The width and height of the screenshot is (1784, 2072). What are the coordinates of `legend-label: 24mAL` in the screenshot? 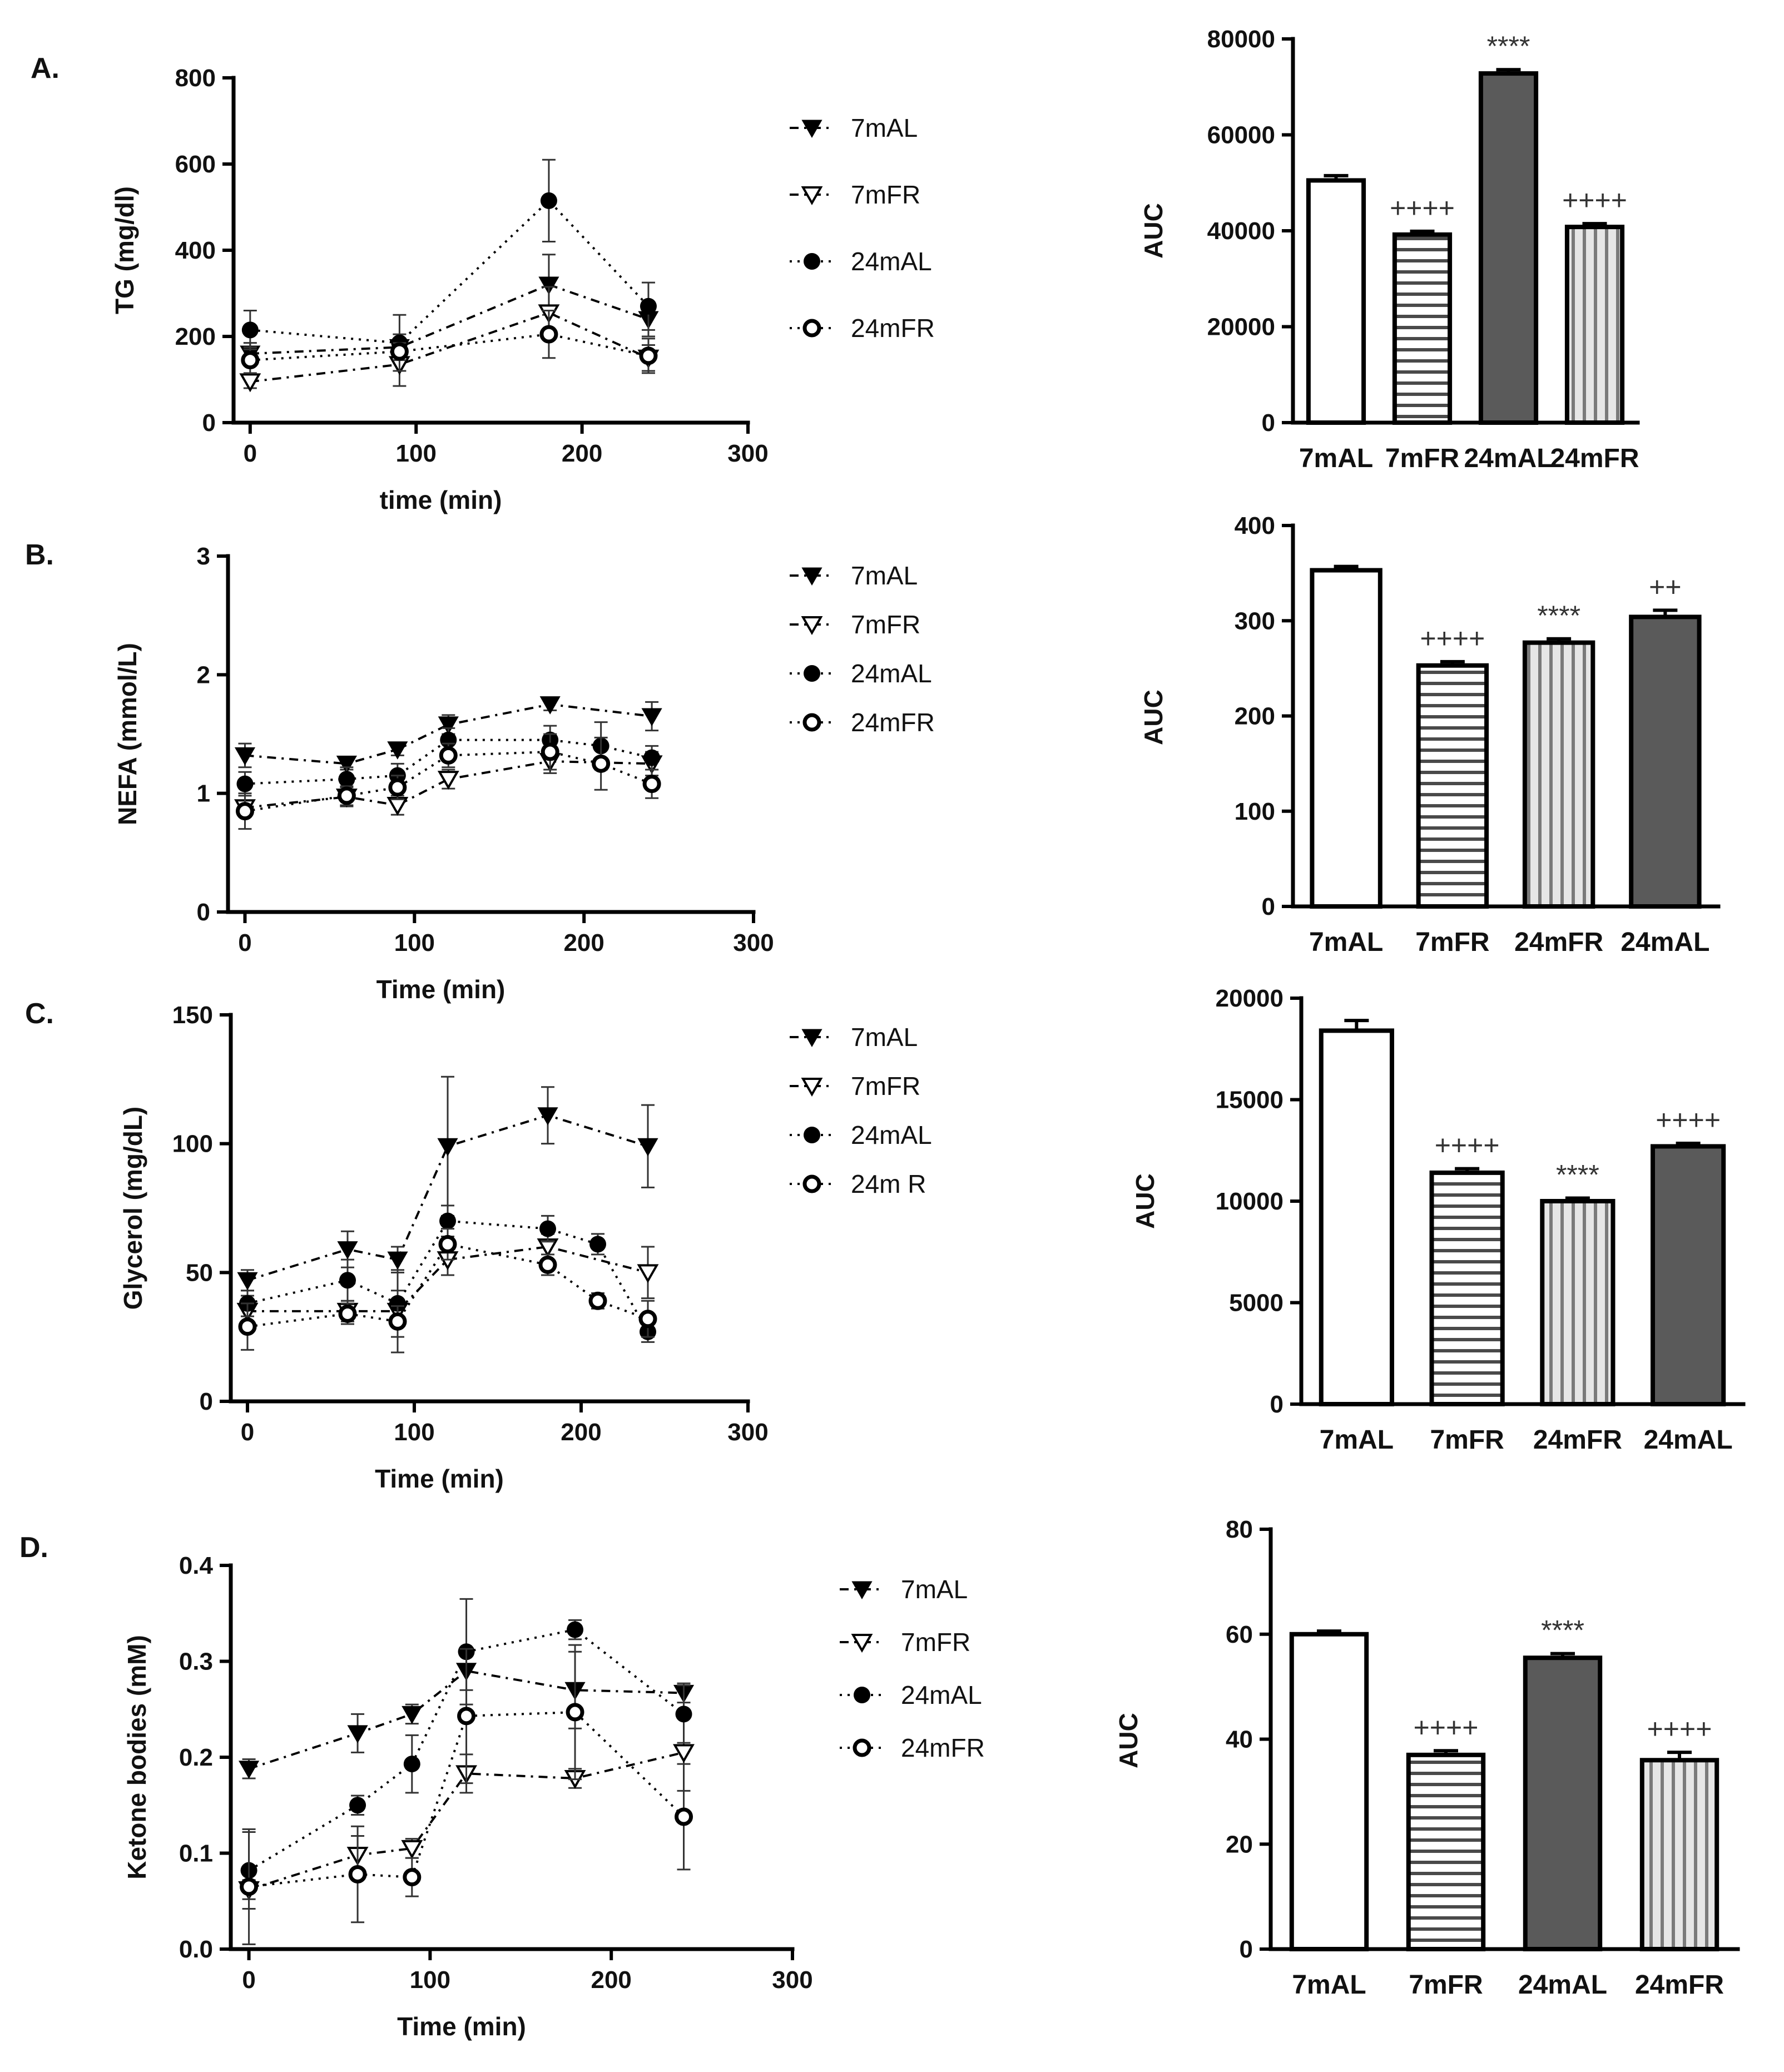 It's located at (892, 261).